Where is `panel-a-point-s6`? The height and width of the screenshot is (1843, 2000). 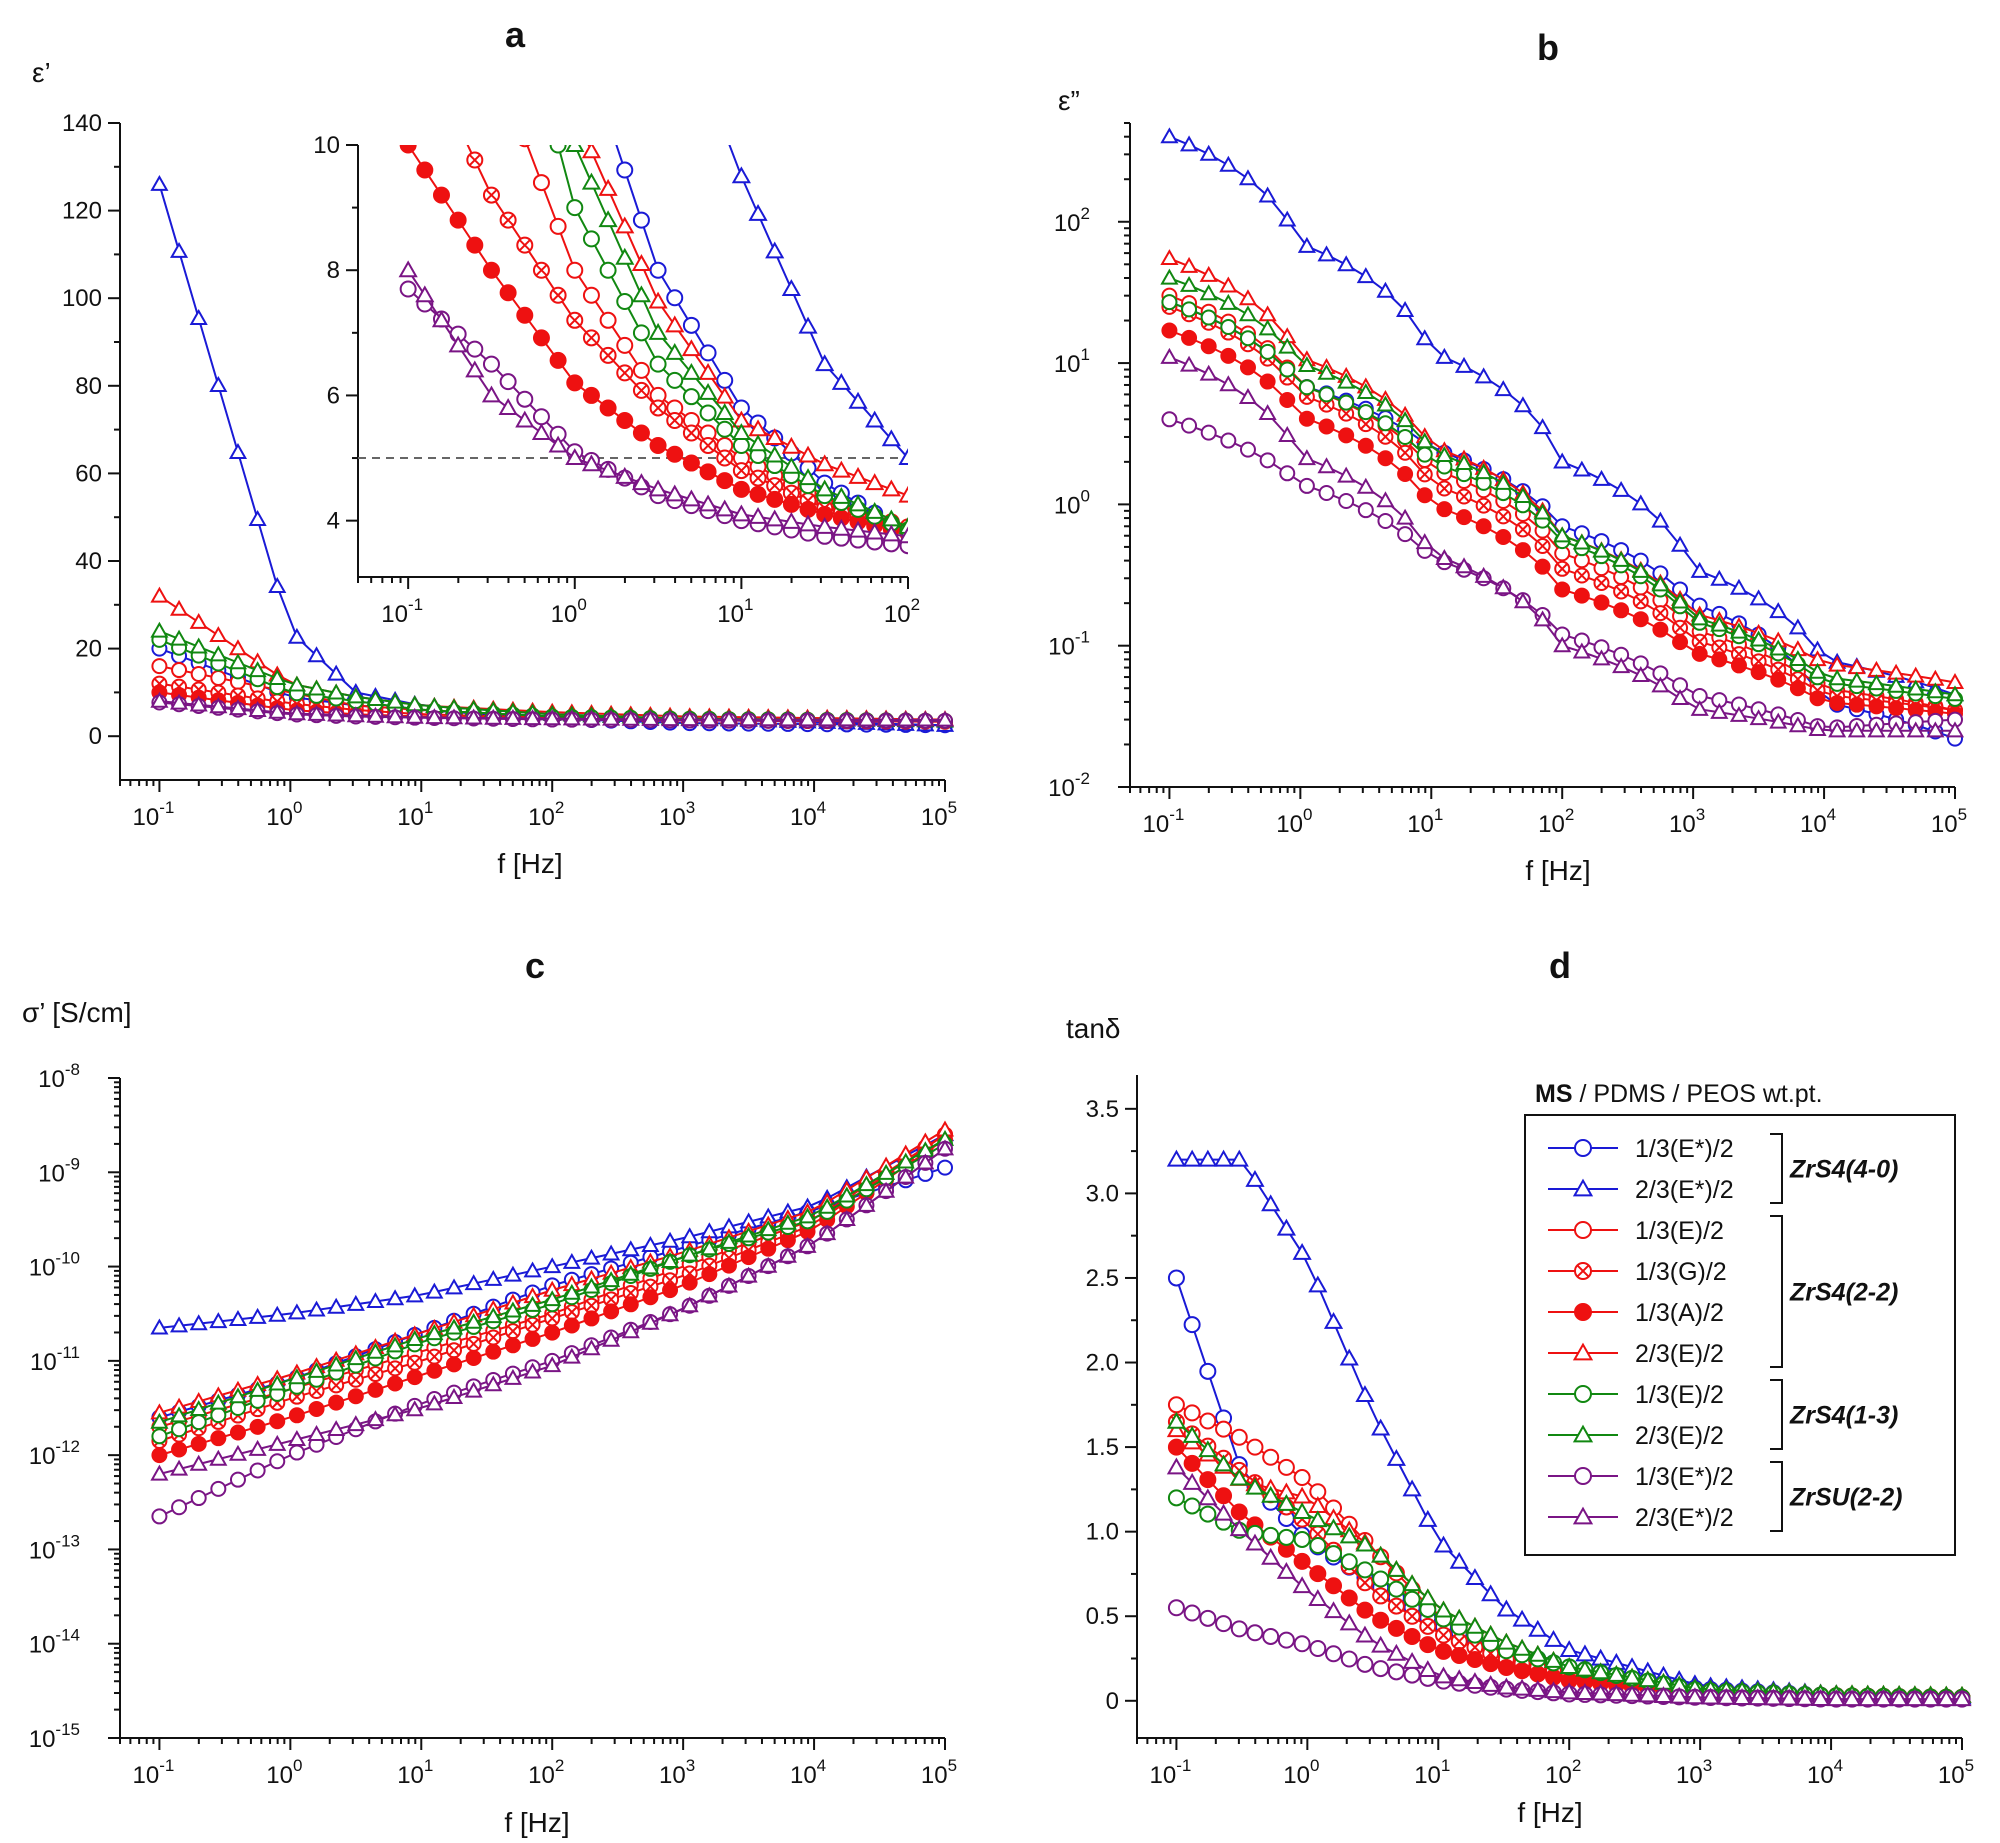
panel-a-point-s6 is located at coordinates (159, 594).